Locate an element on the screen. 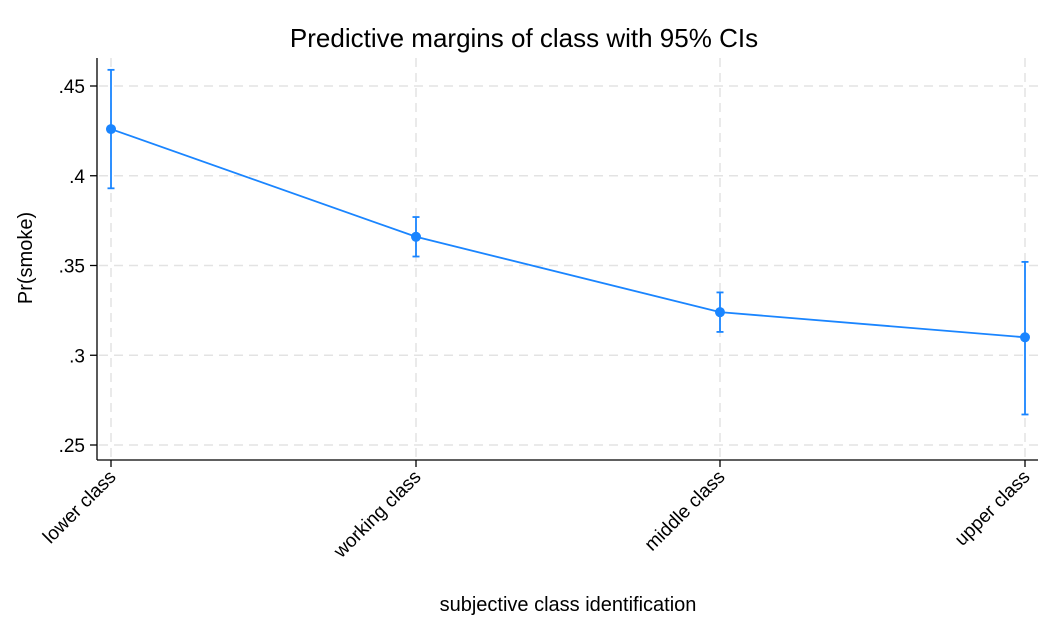 This screenshot has height=635, width=1053. chart-title: Predictive margins of class with 95% CIs is located at coordinates (524, 38).